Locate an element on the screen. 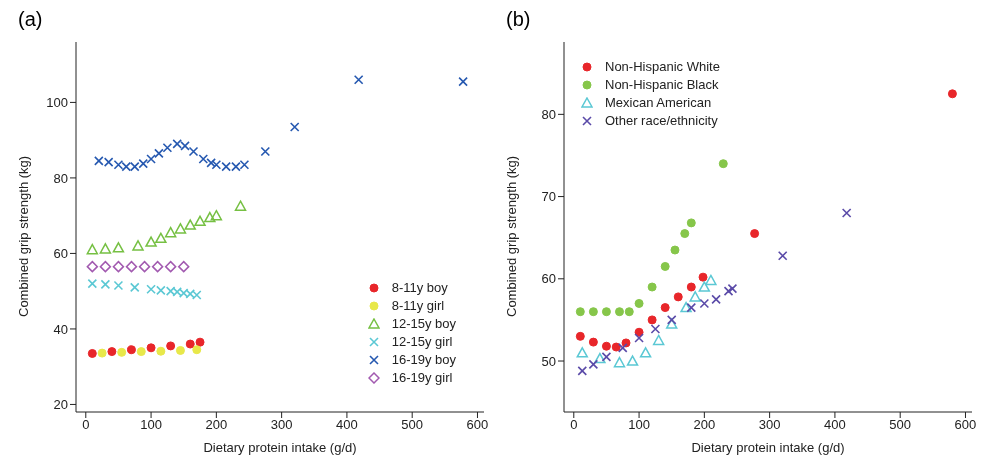  y-tick-label: 20 is located at coordinates (60, 405).